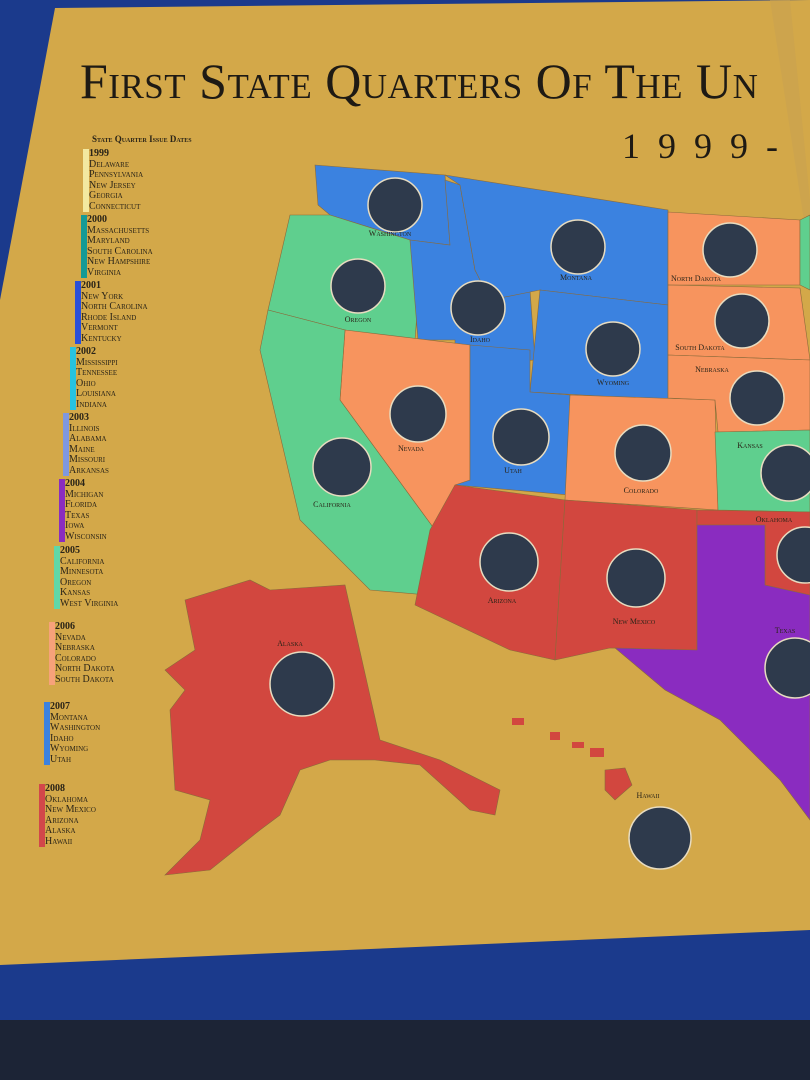  I want to click on legend-title: State Quarter Issue Dates, so click(142, 139).